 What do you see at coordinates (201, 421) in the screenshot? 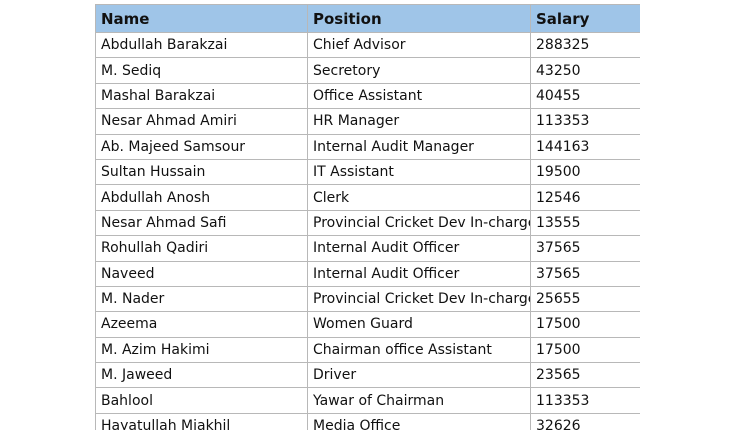
I see `table-cell: Hayatullah Miakhil` at bounding box center [201, 421].